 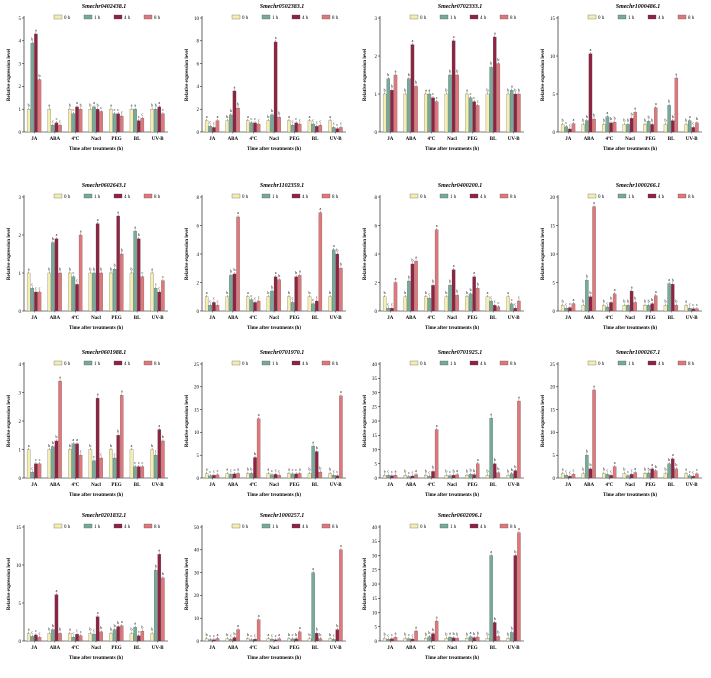 I want to click on y-tick-label: 2, so click(x=20, y=236).